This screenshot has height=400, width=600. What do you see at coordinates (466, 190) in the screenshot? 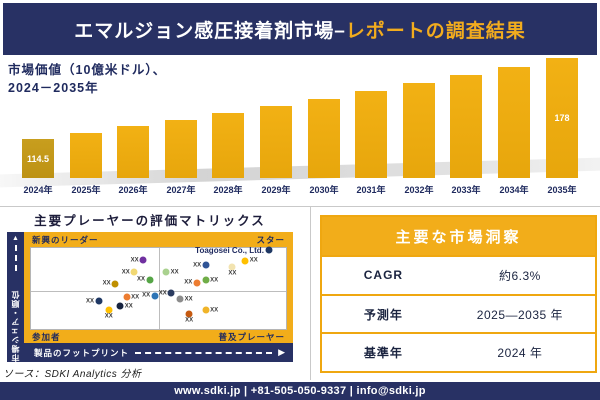
I see `bar-year-label: 2033年` at bounding box center [466, 190].